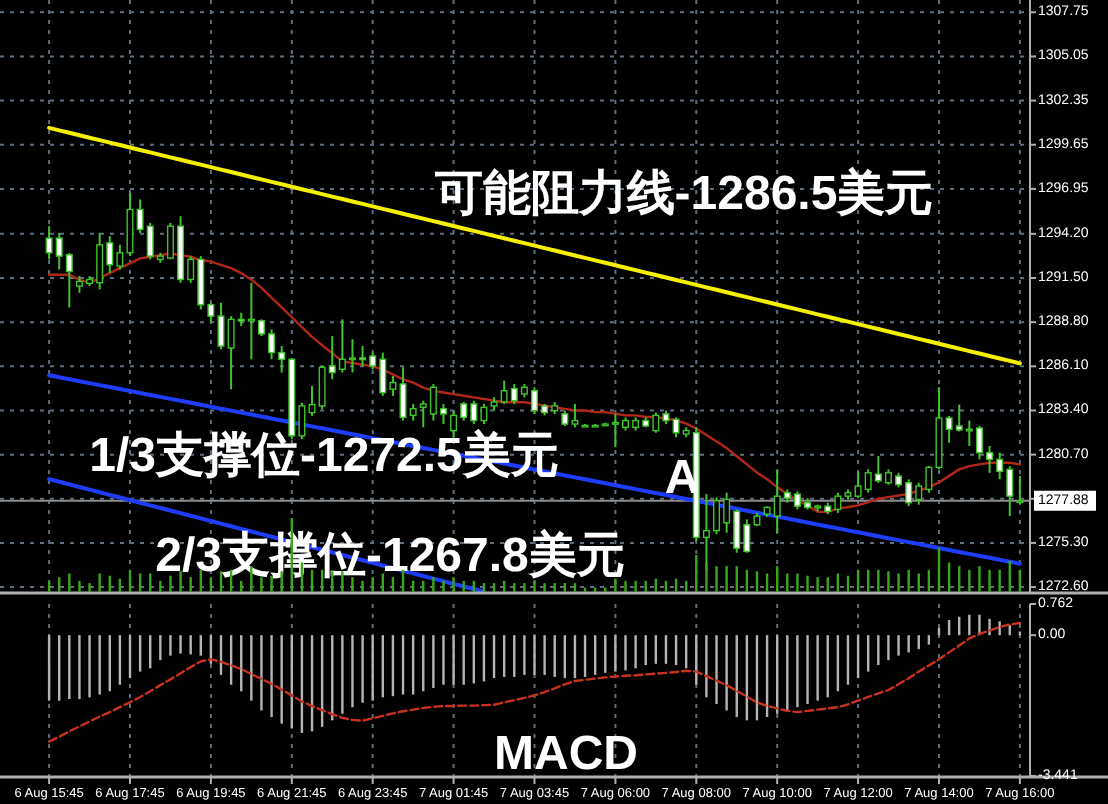  I want to click on annotation: MACD, so click(566, 754).